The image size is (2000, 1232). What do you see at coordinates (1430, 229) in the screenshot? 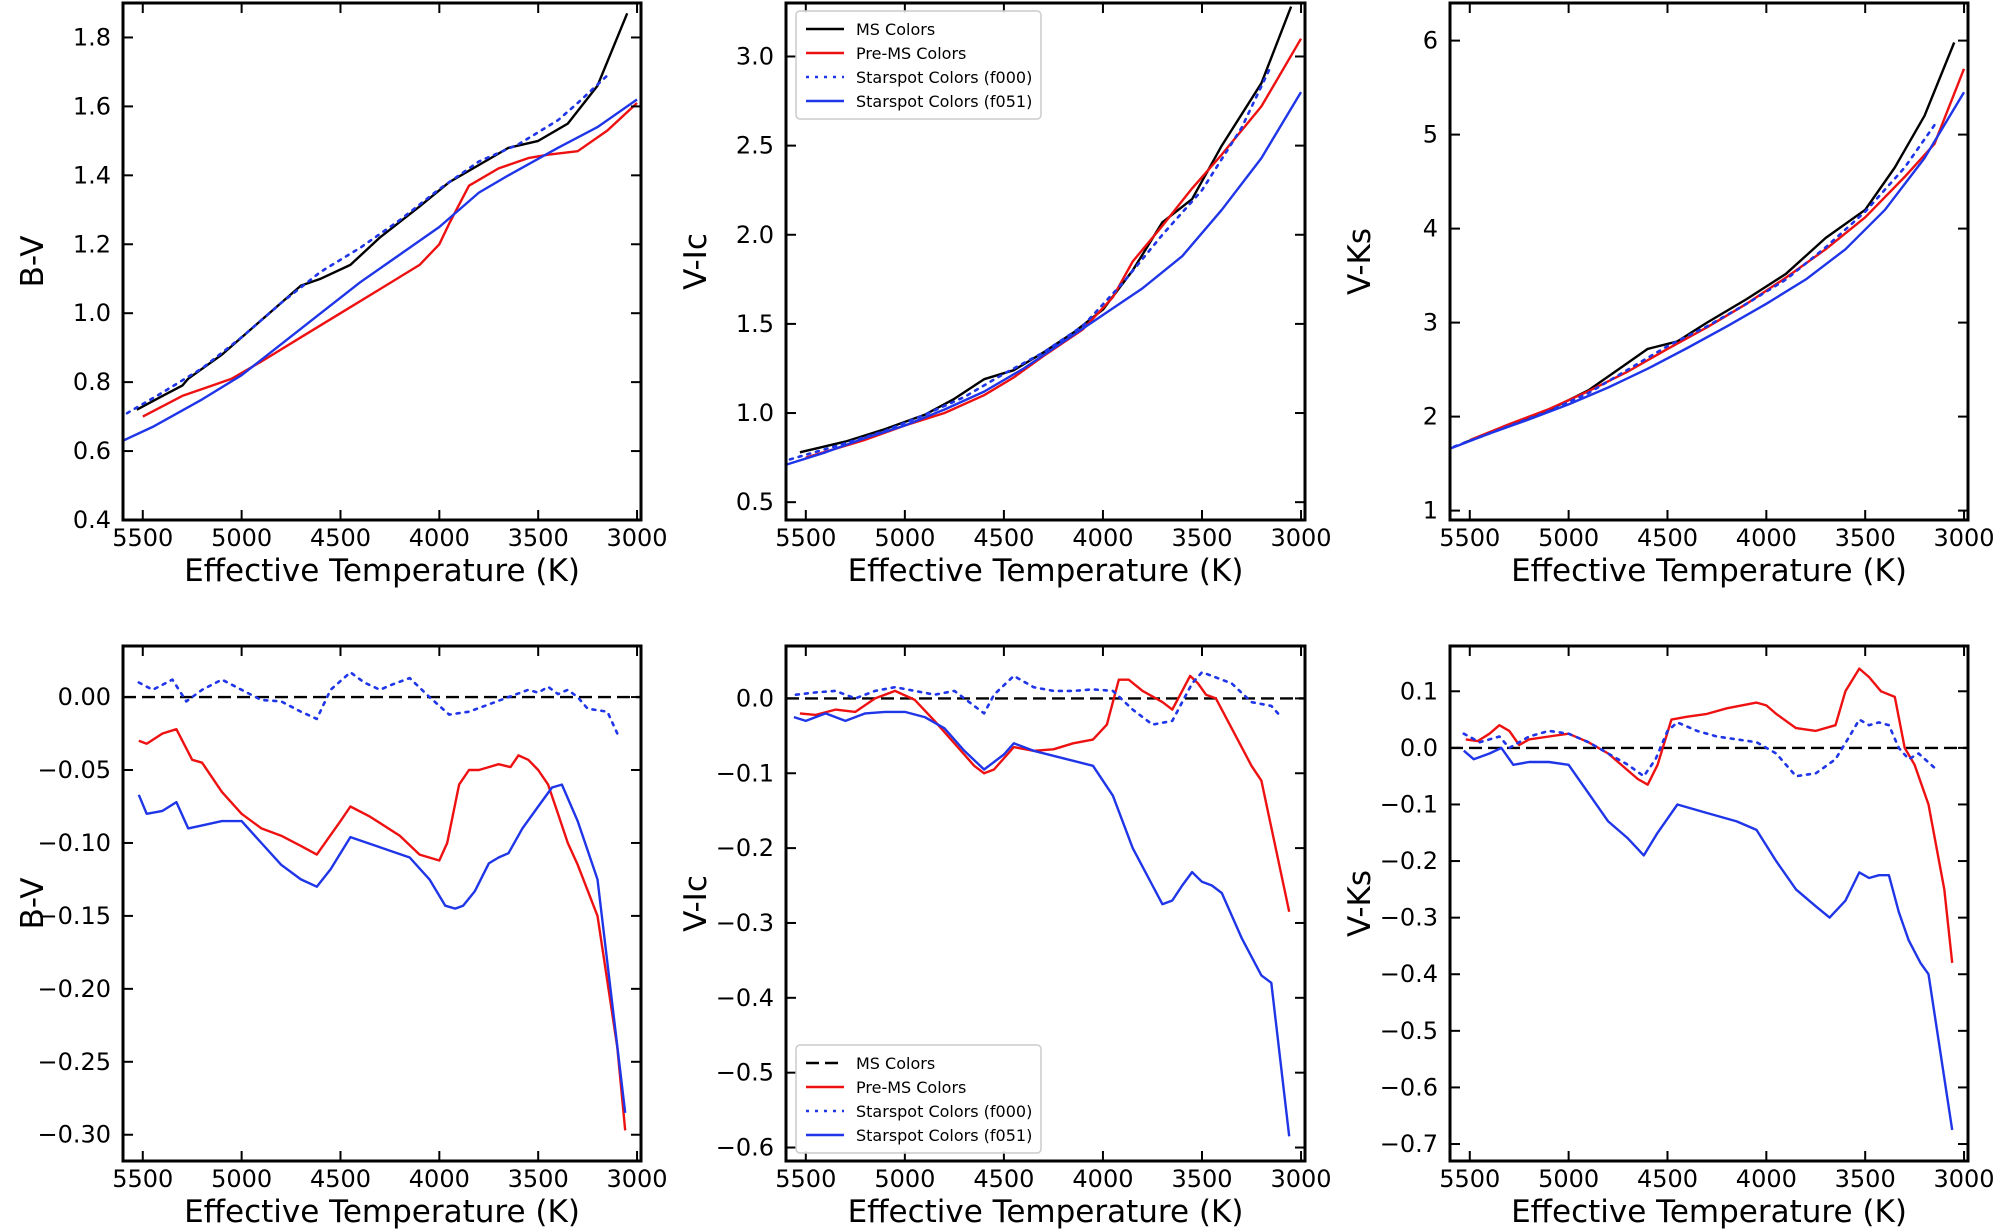
I see `y-tick-label: 4` at bounding box center [1430, 229].